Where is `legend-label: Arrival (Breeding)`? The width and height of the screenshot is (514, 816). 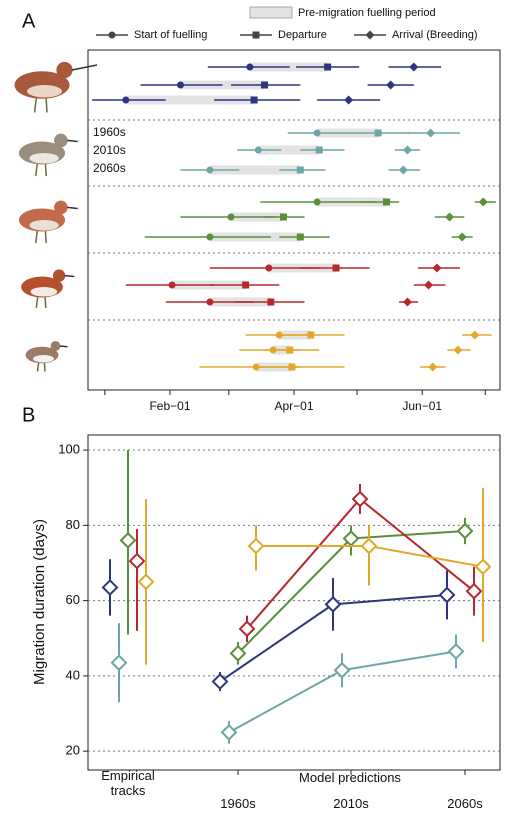 legend-label: Arrival (Breeding) is located at coordinates (435, 35).